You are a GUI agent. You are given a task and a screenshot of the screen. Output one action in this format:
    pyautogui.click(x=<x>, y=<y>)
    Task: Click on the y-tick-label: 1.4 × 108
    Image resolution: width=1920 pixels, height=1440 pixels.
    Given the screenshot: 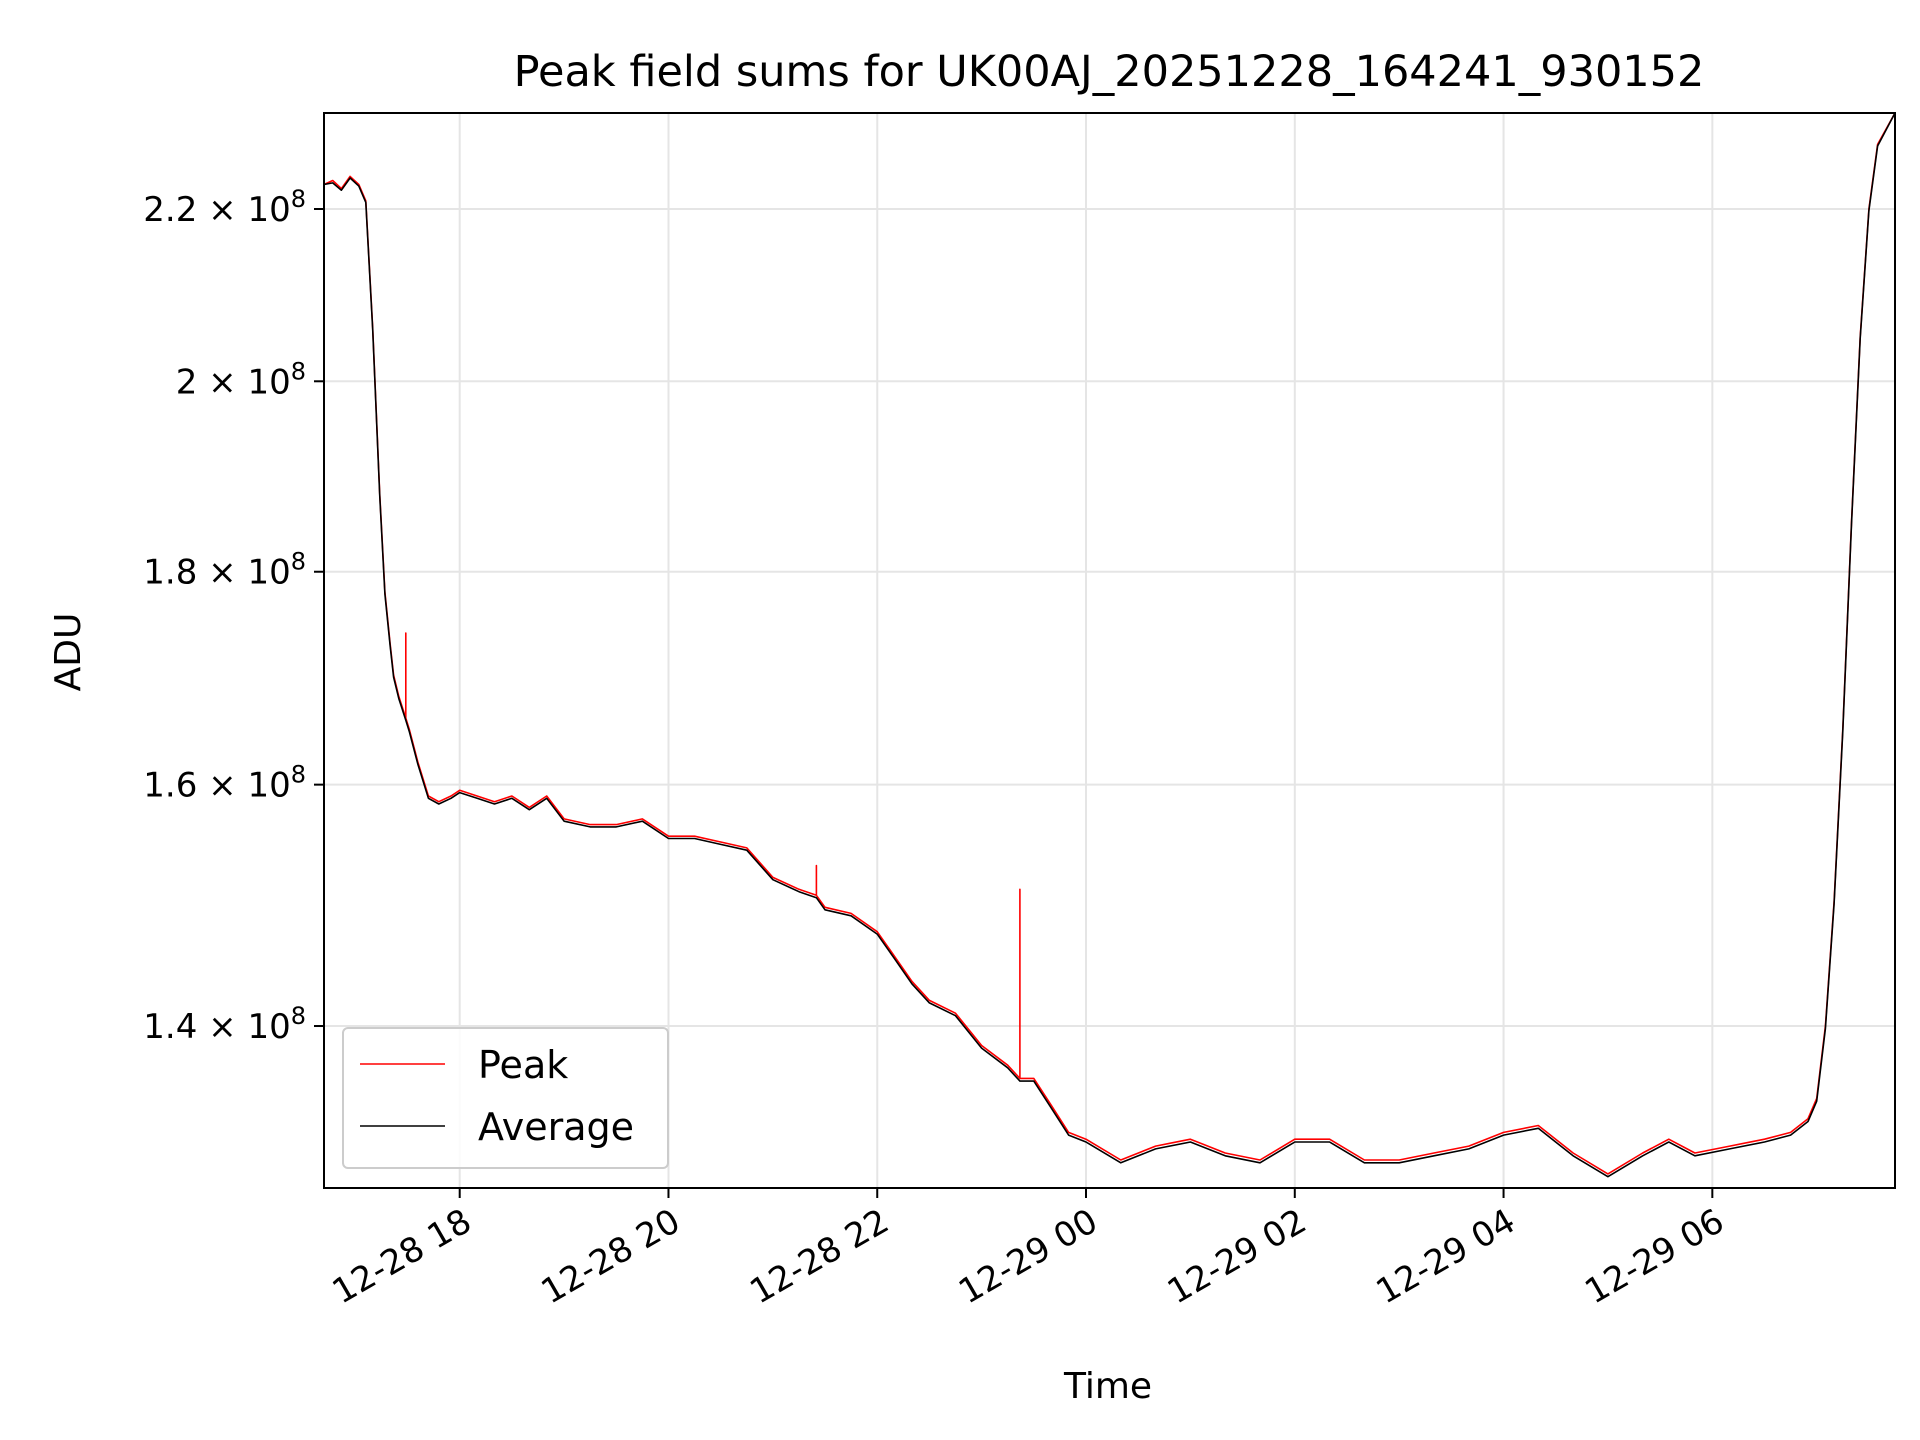 What is the action you would take?
    pyautogui.click(x=224, y=1024)
    